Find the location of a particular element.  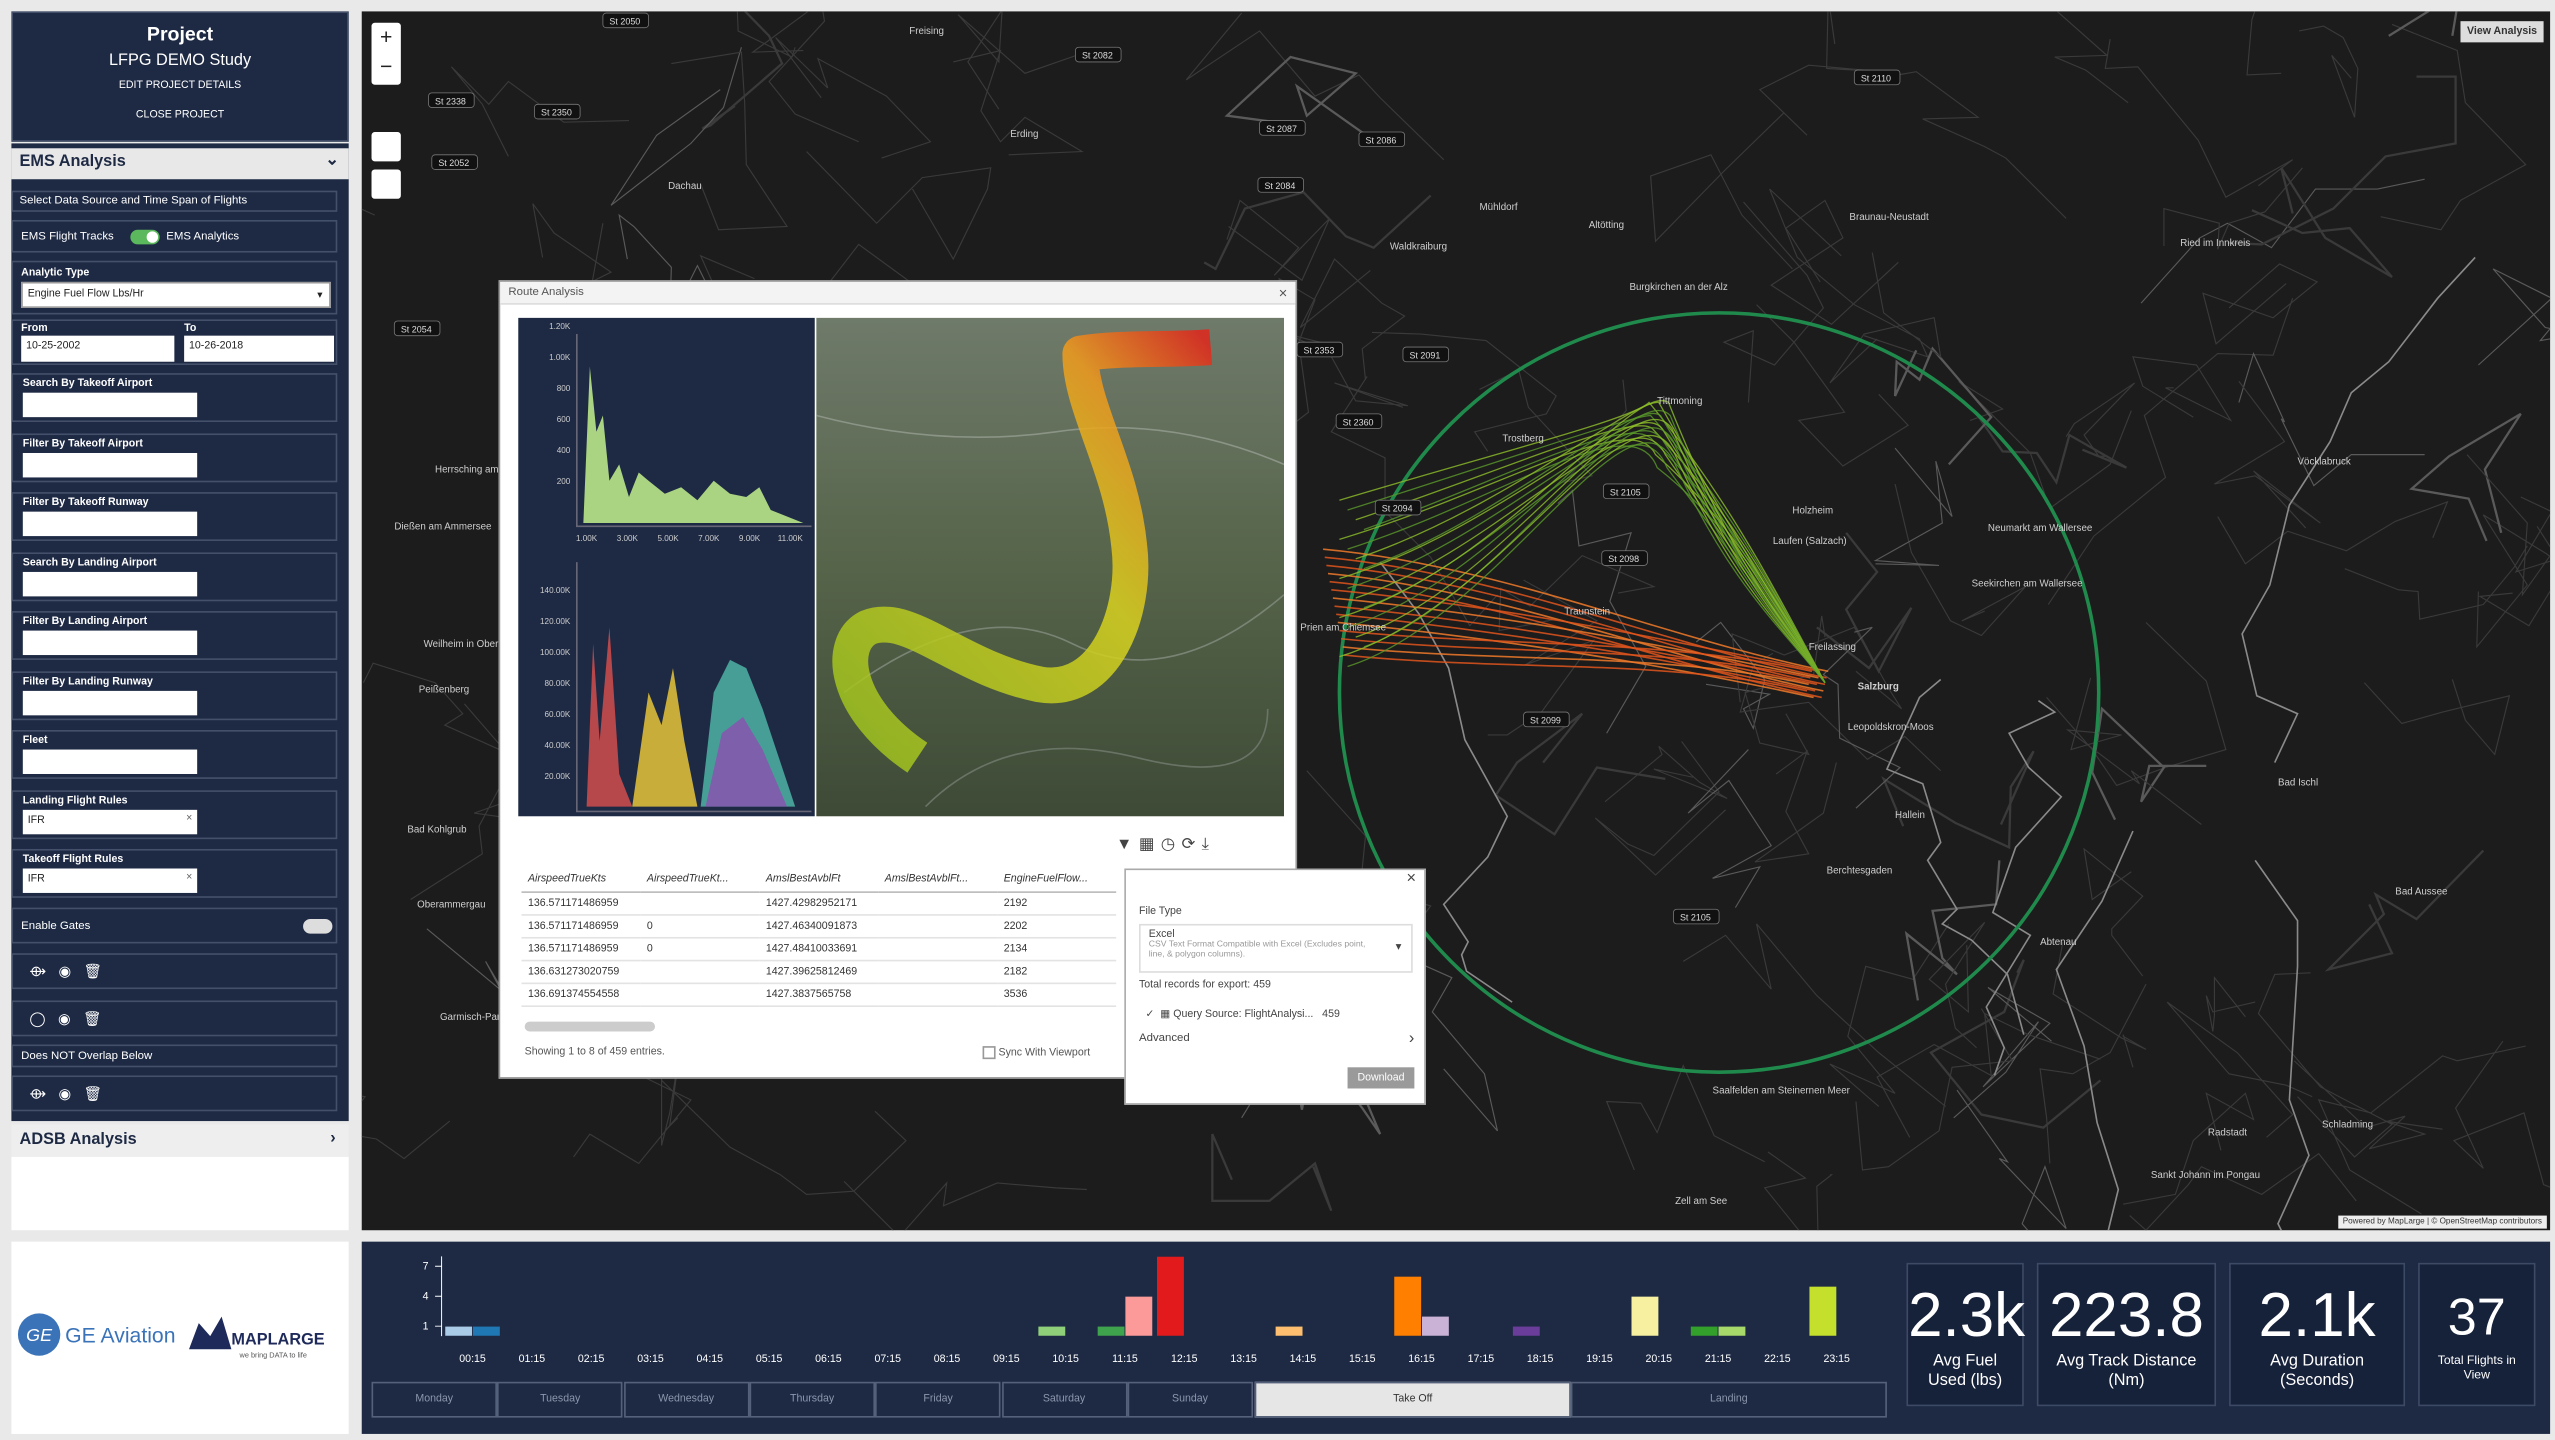

edit-project: EDIT PROJECT DETAILS is located at coordinates (180, 85).